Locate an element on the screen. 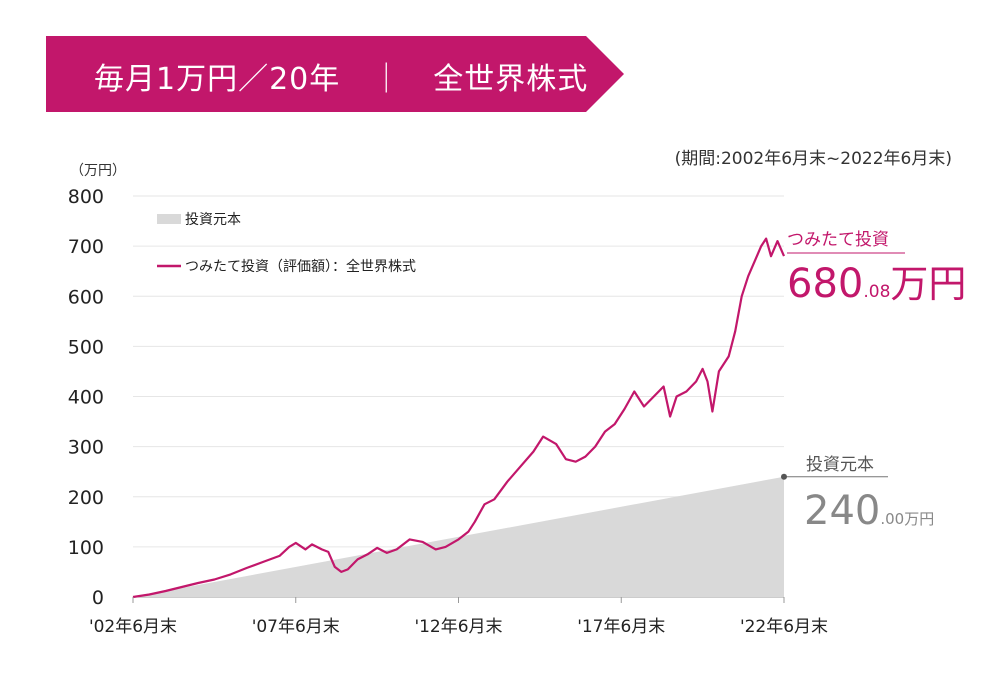 The width and height of the screenshot is (987, 676). legend: 投資元本 つみたて投資（評価額）：全世界株式 is located at coordinates (286, 243).